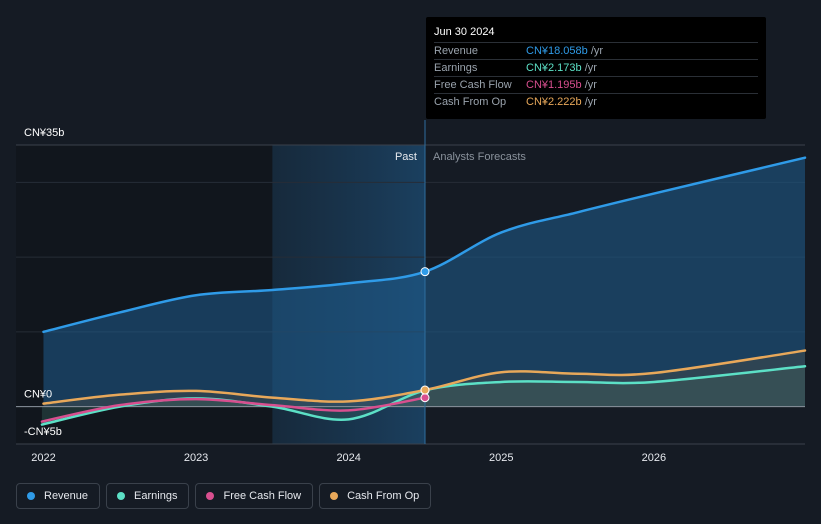 This screenshot has width=821, height=524. What do you see at coordinates (654, 458) in the screenshot?
I see `x-tick-label: 2026` at bounding box center [654, 458].